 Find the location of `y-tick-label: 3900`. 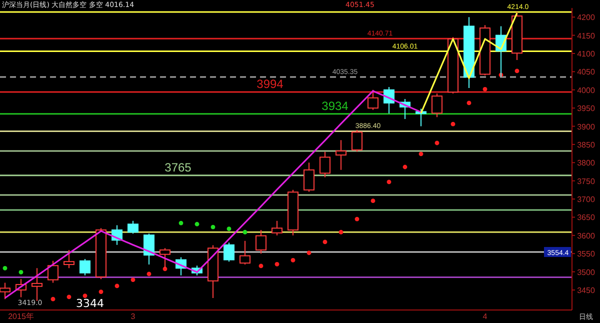

y-tick-label: 3900 is located at coordinates (586, 127).